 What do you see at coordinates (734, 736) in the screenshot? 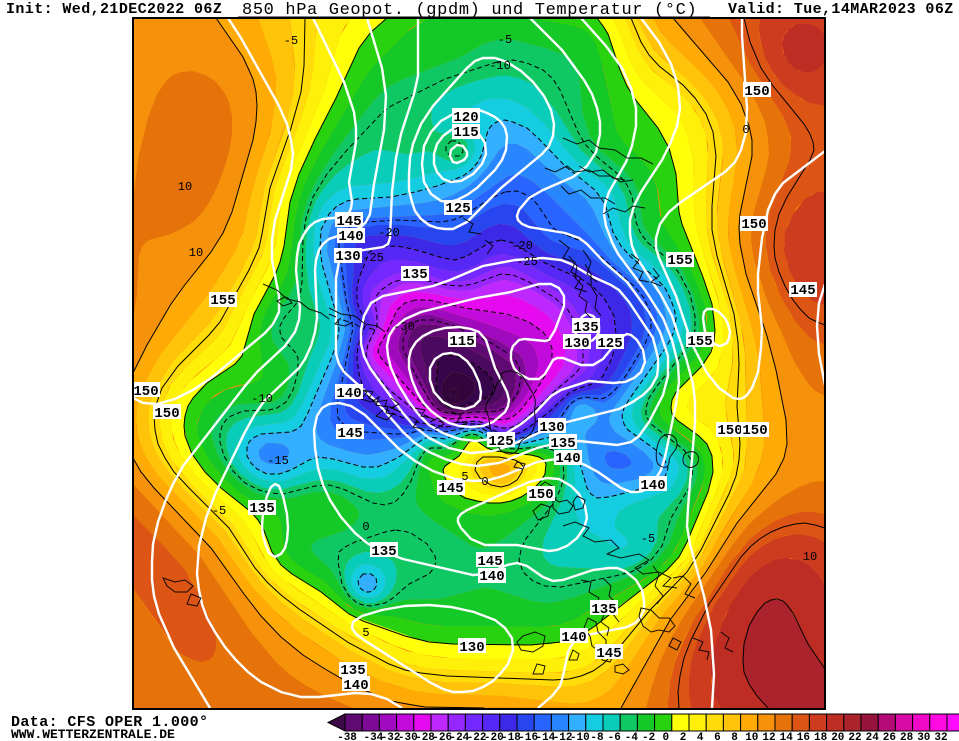
I see `svg-text: 8` at bounding box center [734, 736].